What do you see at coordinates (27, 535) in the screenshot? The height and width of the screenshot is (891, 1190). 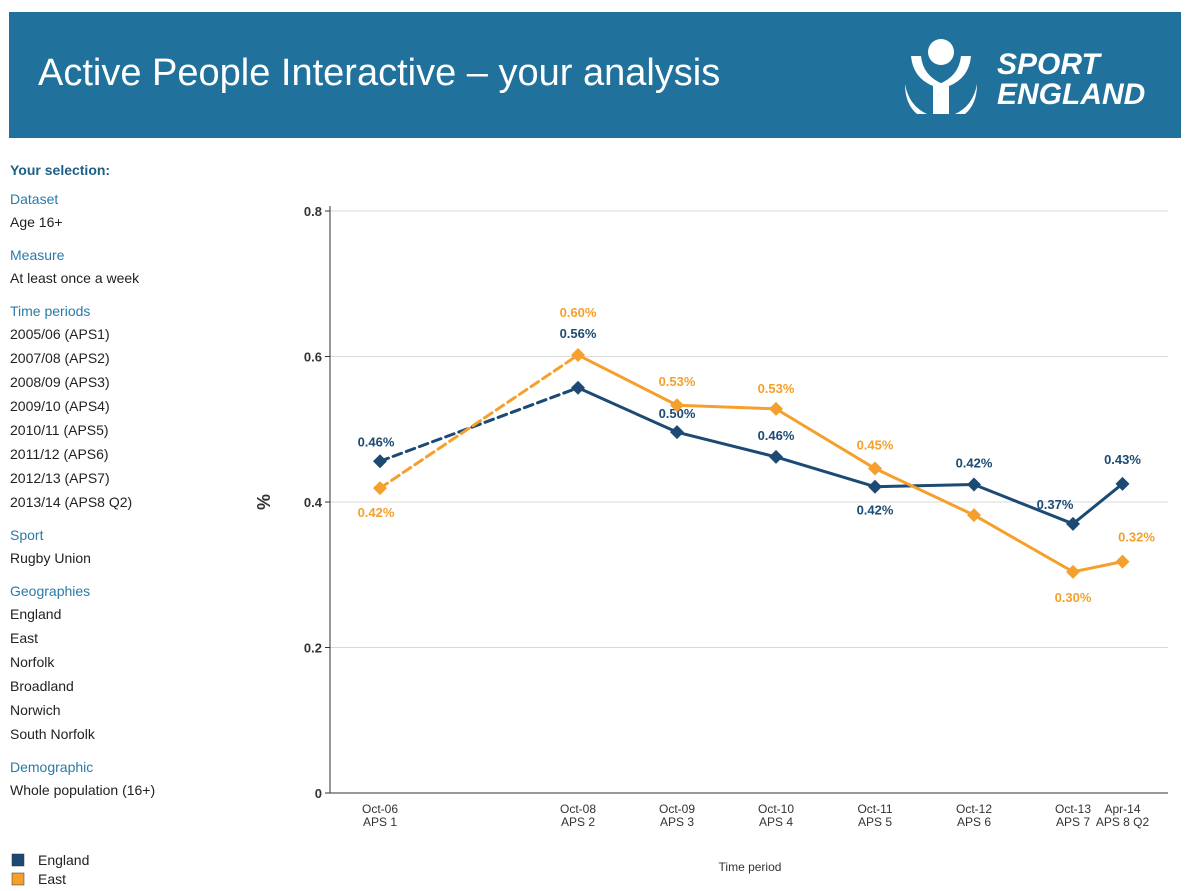 I see `section-label: Sport` at bounding box center [27, 535].